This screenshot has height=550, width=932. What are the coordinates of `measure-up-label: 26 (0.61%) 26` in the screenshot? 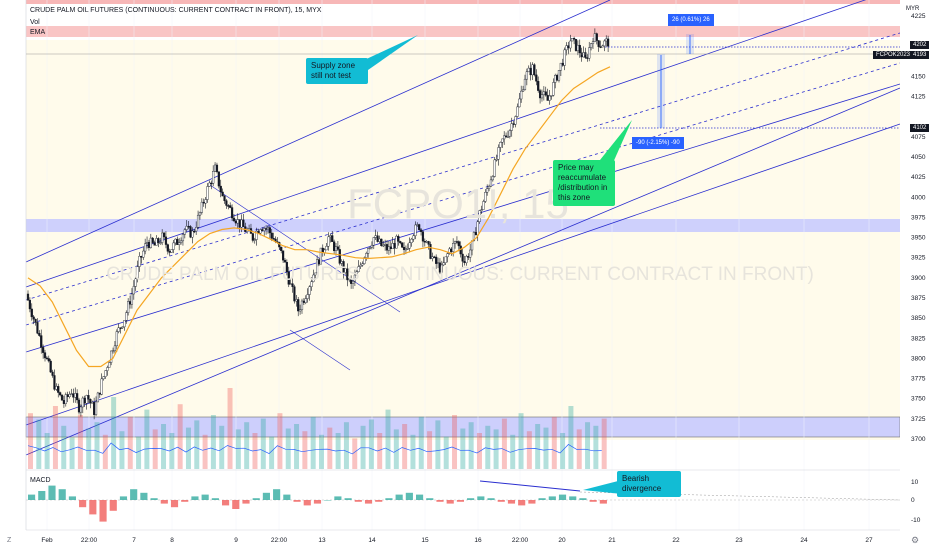 It's located at (691, 20).